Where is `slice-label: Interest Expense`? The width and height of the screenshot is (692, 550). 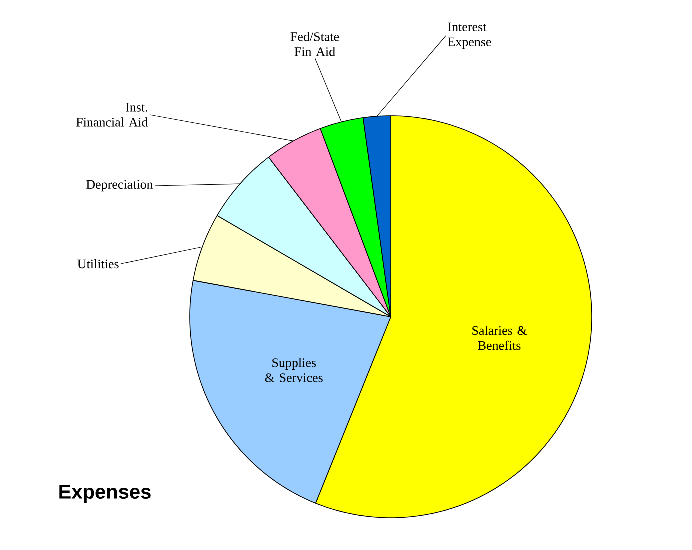
slice-label: Interest Expense is located at coordinates (470, 36).